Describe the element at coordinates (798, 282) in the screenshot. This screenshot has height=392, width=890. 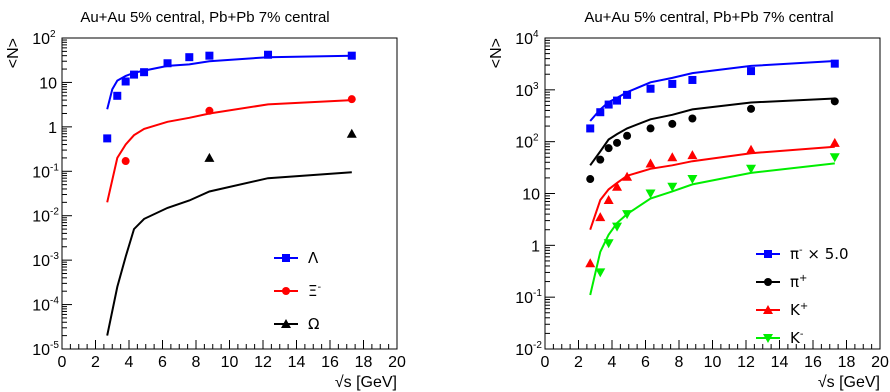
I see `legend-label: π+` at that location.